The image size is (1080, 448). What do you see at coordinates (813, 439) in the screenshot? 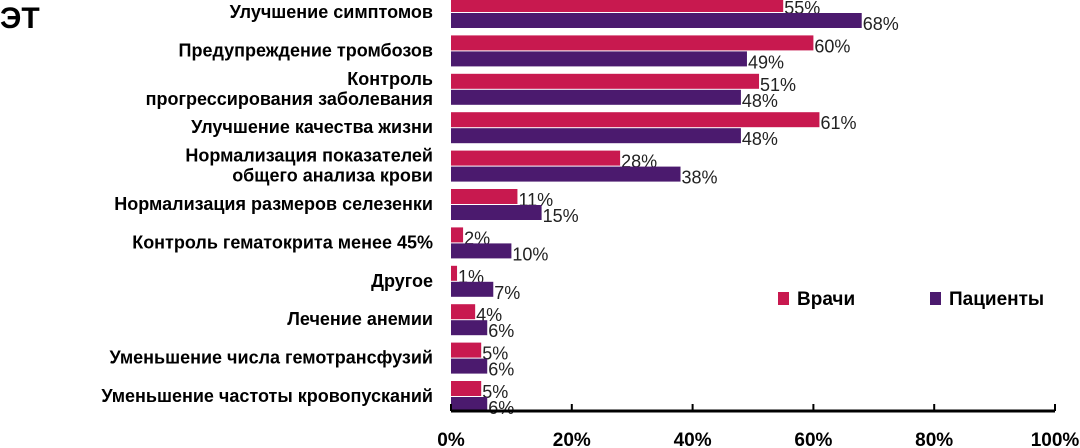
I see `x-tick-label: 60%` at bounding box center [813, 439].